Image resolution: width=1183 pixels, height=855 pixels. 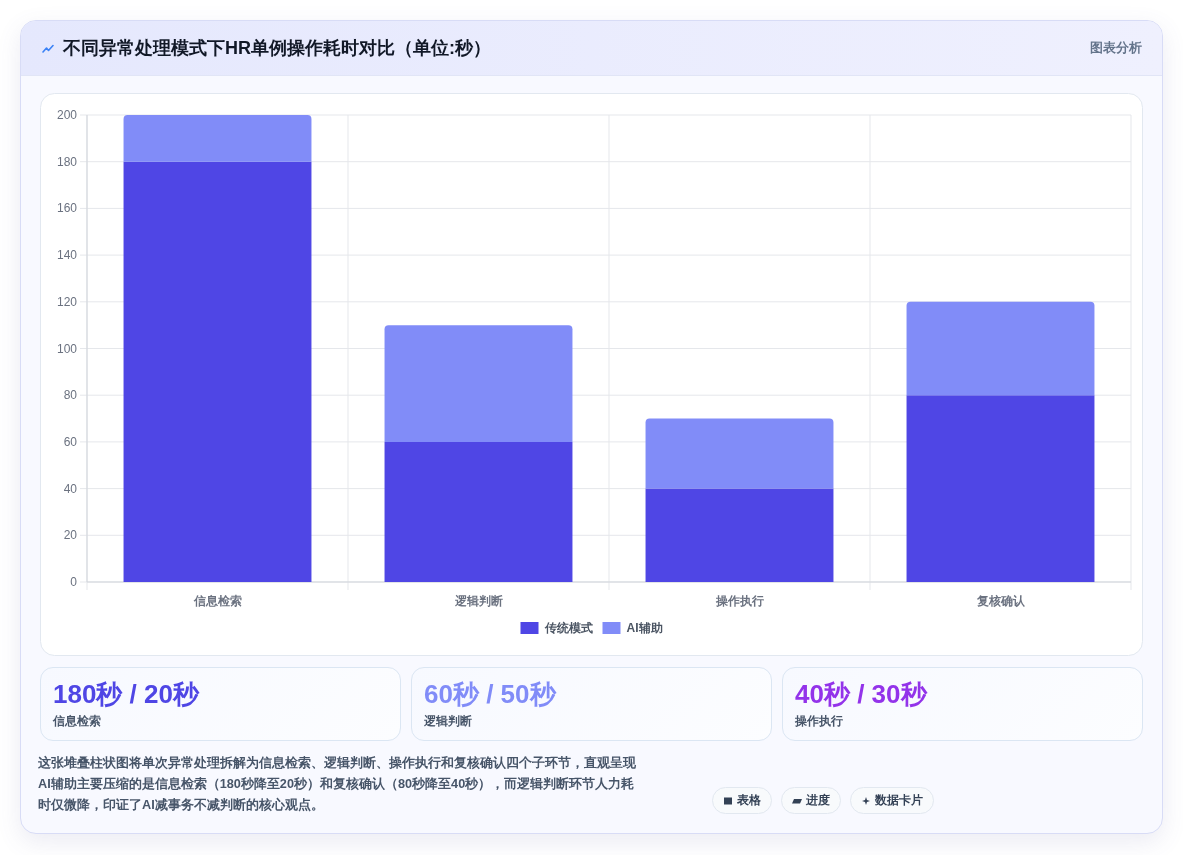 I want to click on text: 180秒 / 20秒, so click(x=126, y=694).